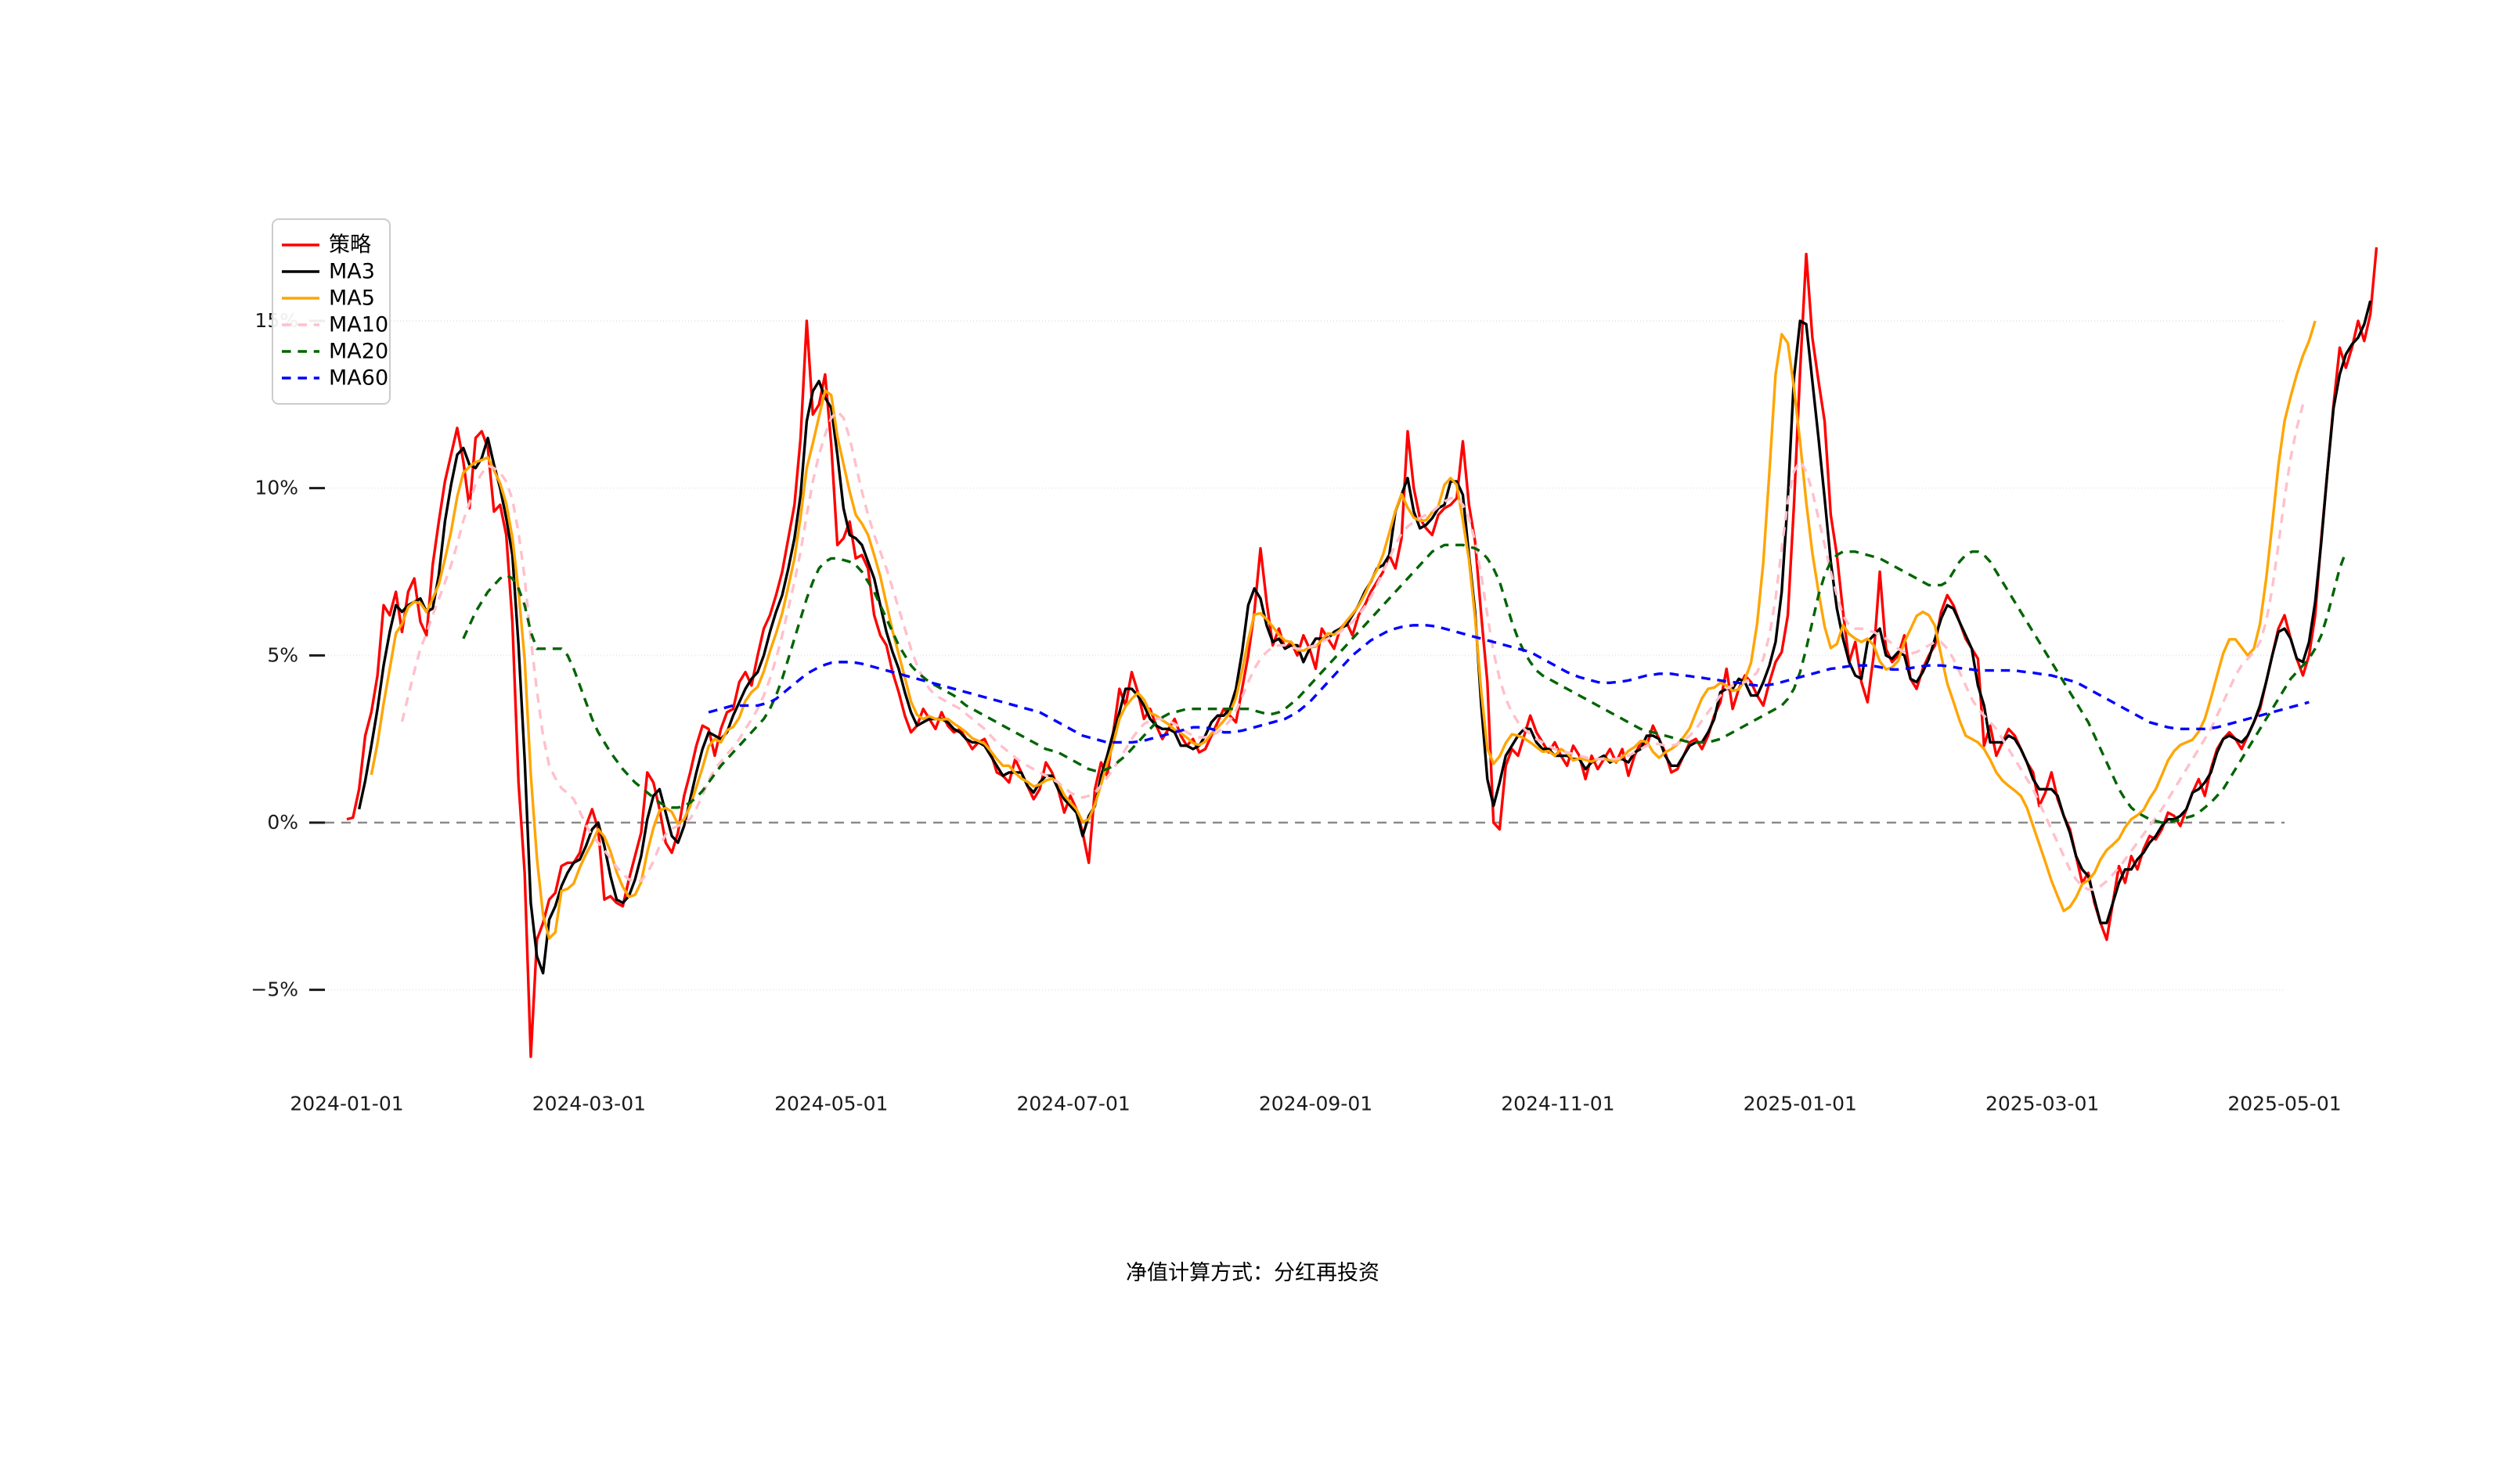 The height and width of the screenshot is (1484, 2510). I want to click on x-axis-tick-label: 2025-05-01, so click(2284, 1103).